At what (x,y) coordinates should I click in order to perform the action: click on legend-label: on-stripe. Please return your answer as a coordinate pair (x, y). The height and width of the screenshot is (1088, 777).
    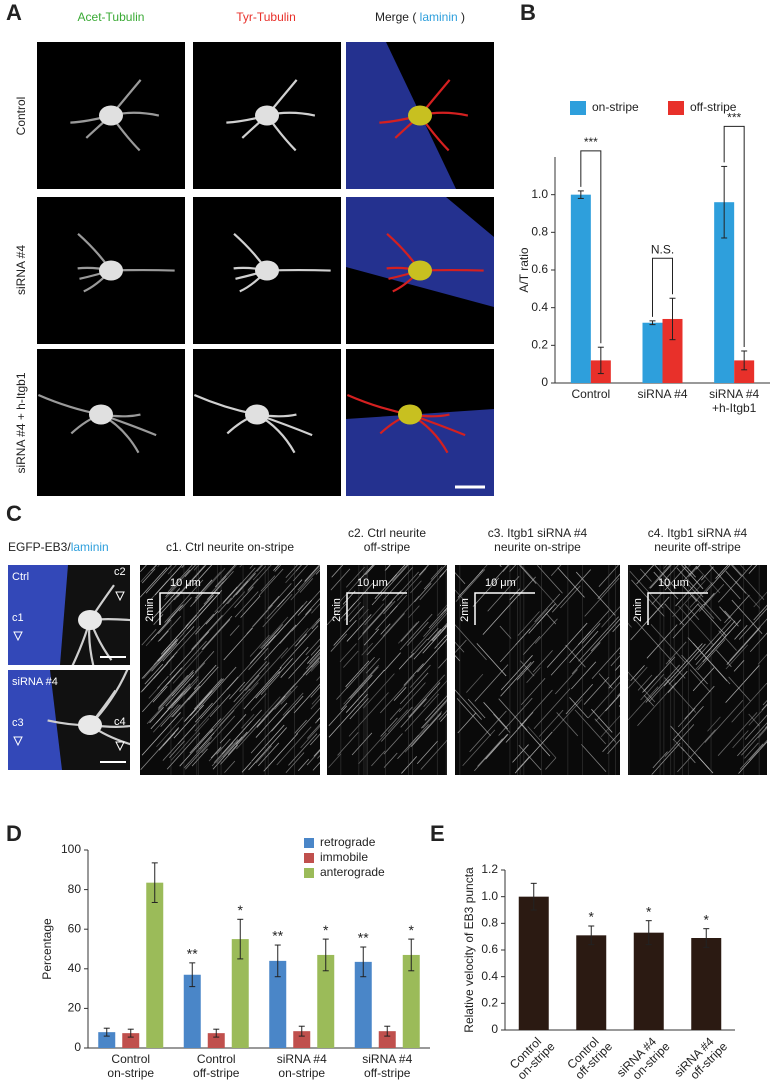
    Looking at the image, I should click on (615, 107).